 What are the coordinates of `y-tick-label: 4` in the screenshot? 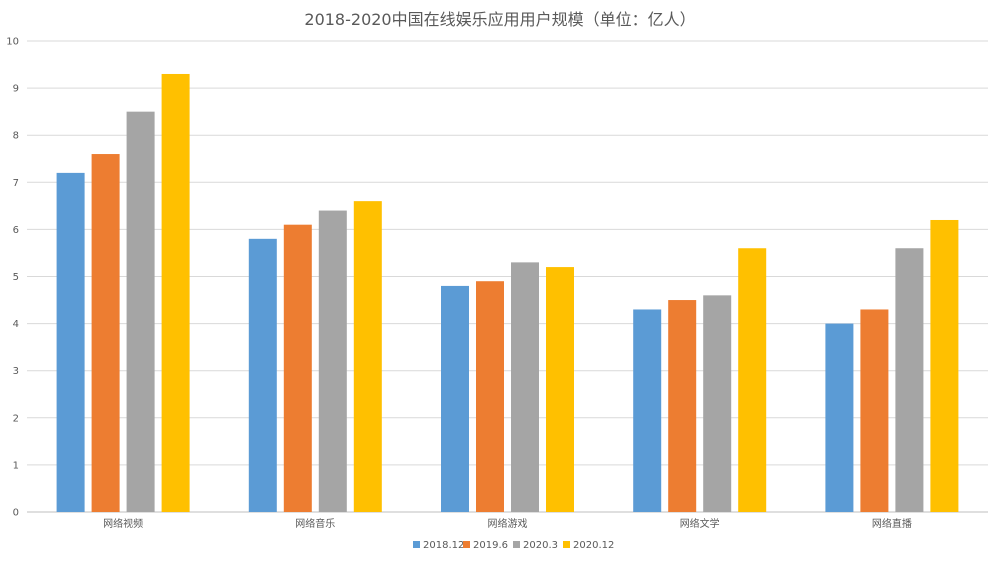 It's located at (16, 324).